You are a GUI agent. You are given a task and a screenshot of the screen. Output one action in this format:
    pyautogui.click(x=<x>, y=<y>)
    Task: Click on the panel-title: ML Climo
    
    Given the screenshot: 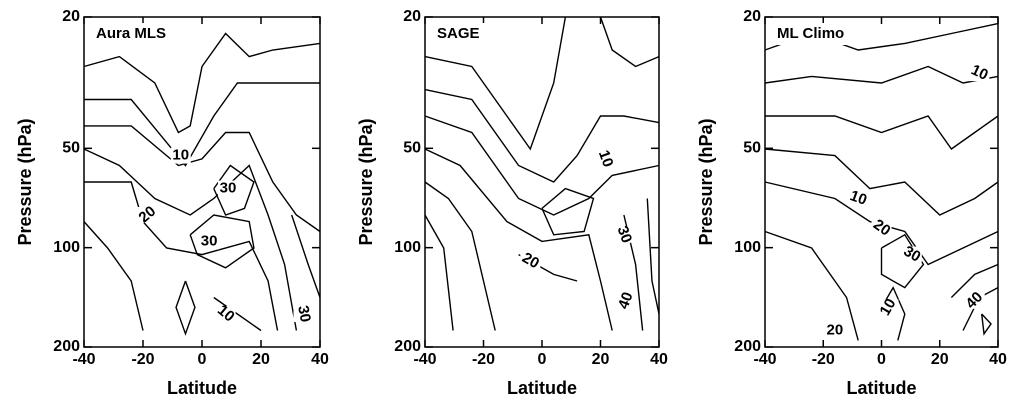 What is the action you would take?
    pyautogui.click(x=810, y=33)
    